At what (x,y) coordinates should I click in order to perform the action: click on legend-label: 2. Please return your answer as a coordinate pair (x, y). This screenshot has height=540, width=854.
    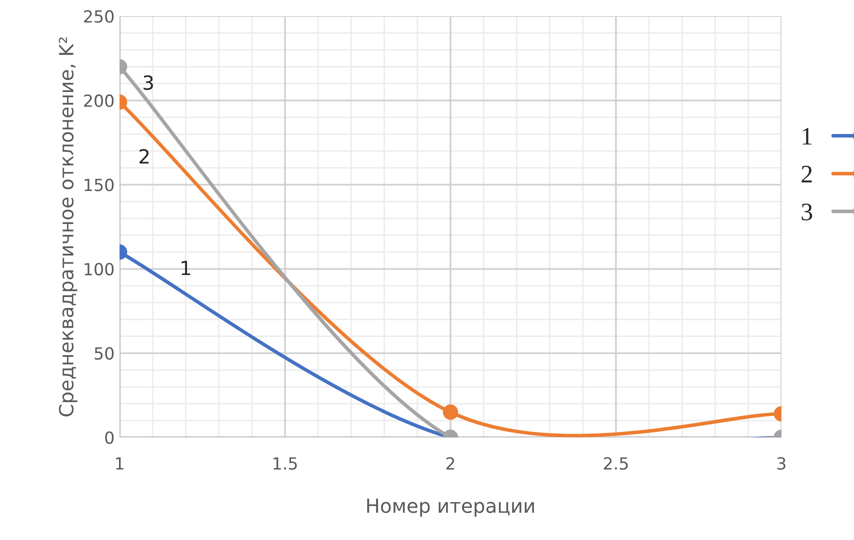
    Looking at the image, I should click on (807, 174).